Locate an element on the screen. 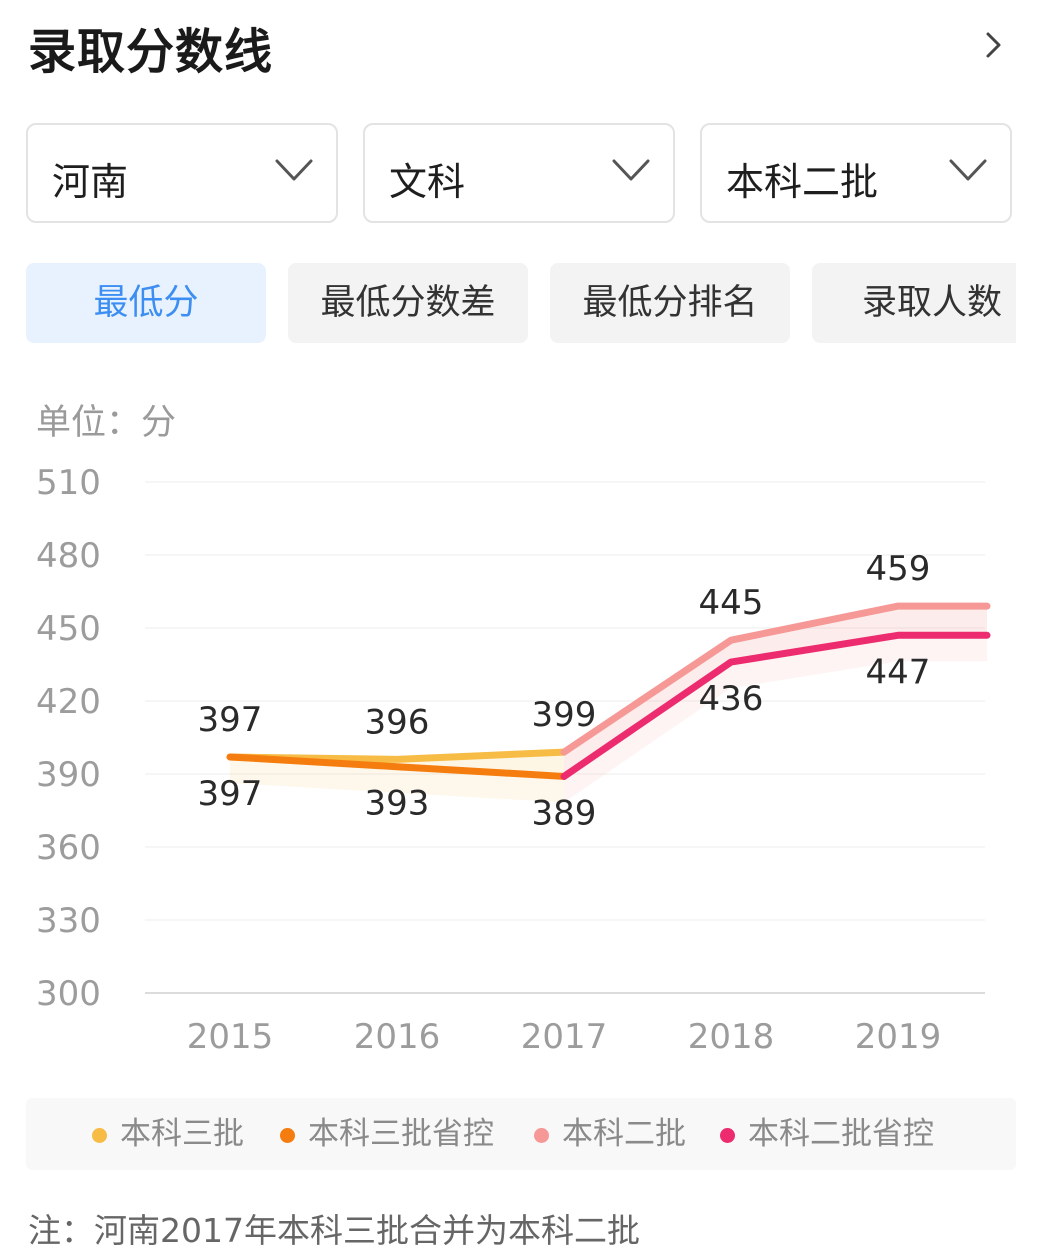 This screenshot has height=1260, width=1040. footnote: 注：河南2017年本科三批合并为本科二批 is located at coordinates (334, 1230).